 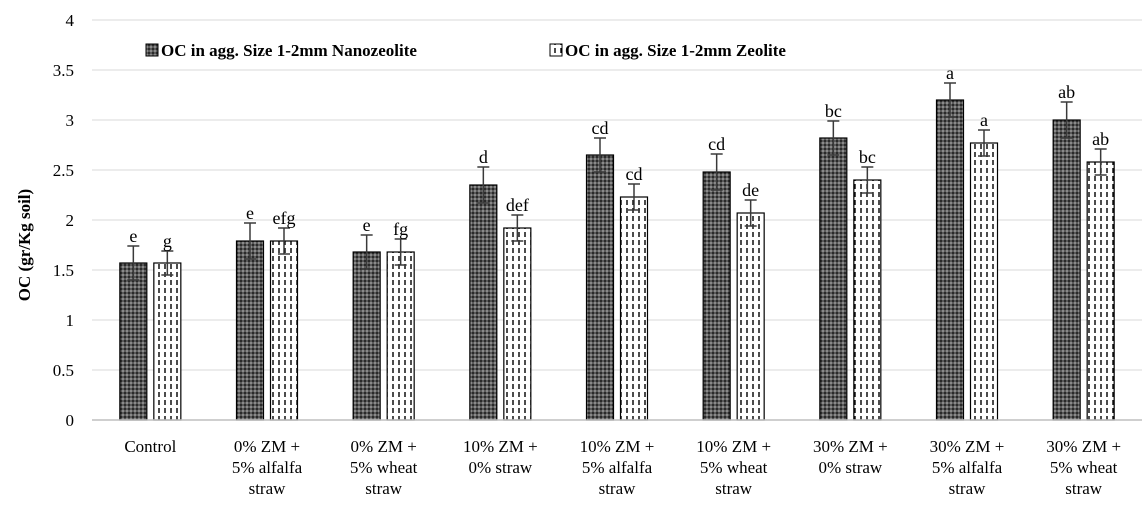 What do you see at coordinates (1083, 467) in the screenshot?
I see `x-tick-label: 30% ZM +5% wheat straw` at bounding box center [1083, 467].